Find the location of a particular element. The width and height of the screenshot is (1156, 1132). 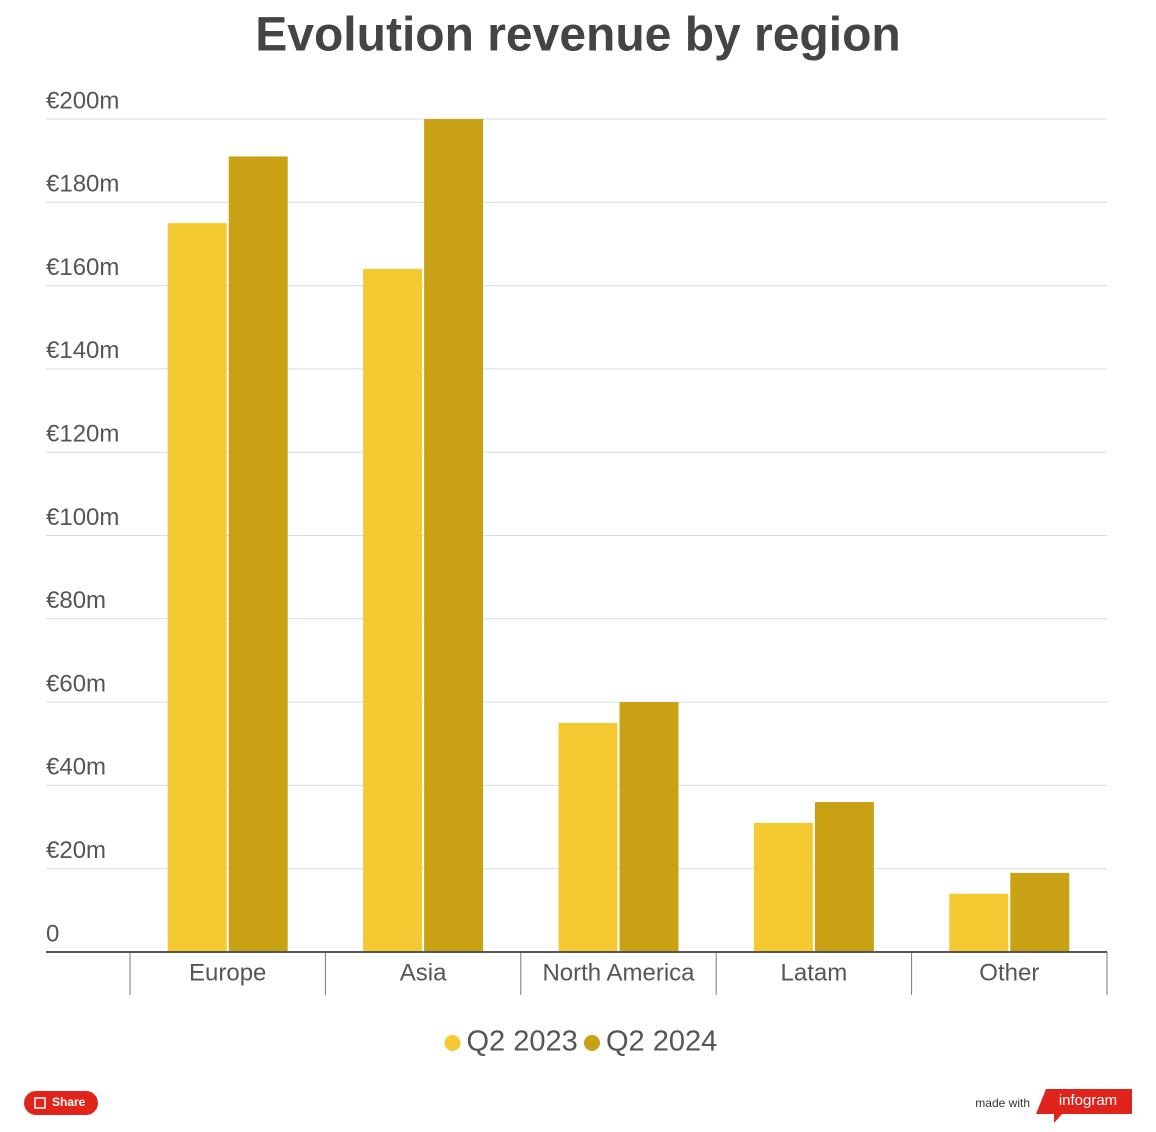

y-tick-label: €100m is located at coordinates (82, 517).